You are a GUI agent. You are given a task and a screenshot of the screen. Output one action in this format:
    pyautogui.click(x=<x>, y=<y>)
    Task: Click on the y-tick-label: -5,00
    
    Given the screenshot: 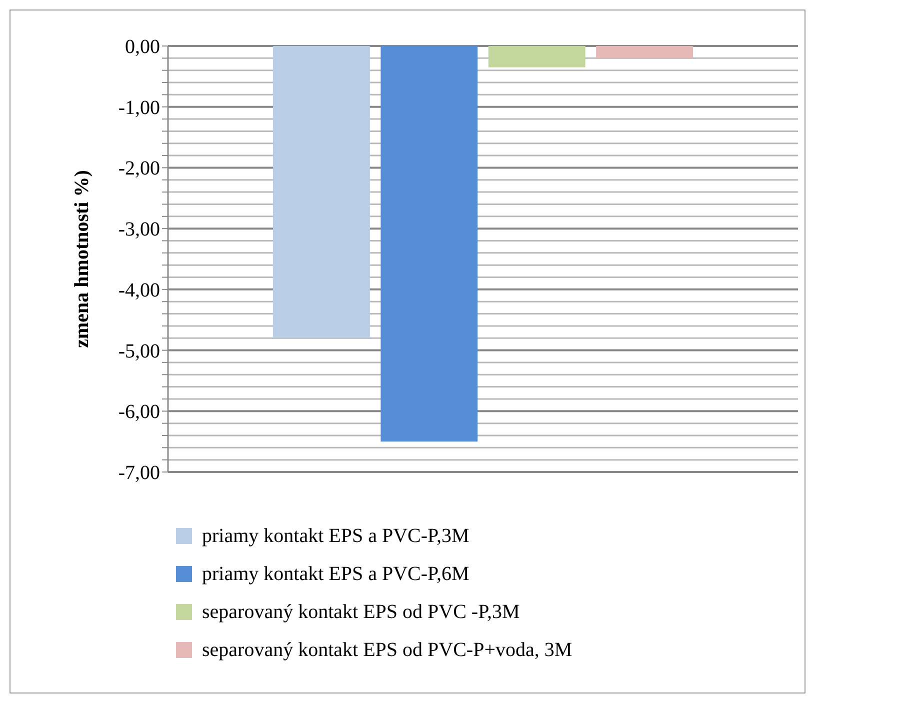 What is the action you would take?
    pyautogui.click(x=139, y=351)
    